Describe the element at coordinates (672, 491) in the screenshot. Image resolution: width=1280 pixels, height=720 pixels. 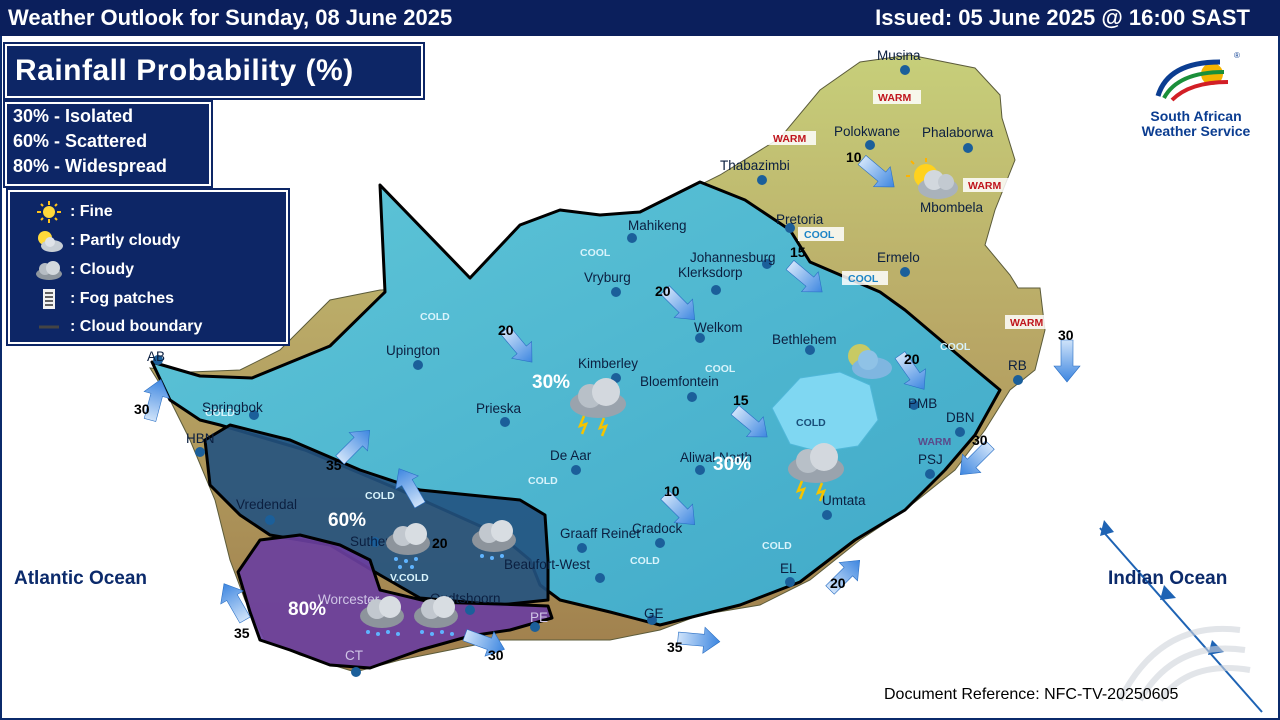
I see `wind-speed: 10` at that location.